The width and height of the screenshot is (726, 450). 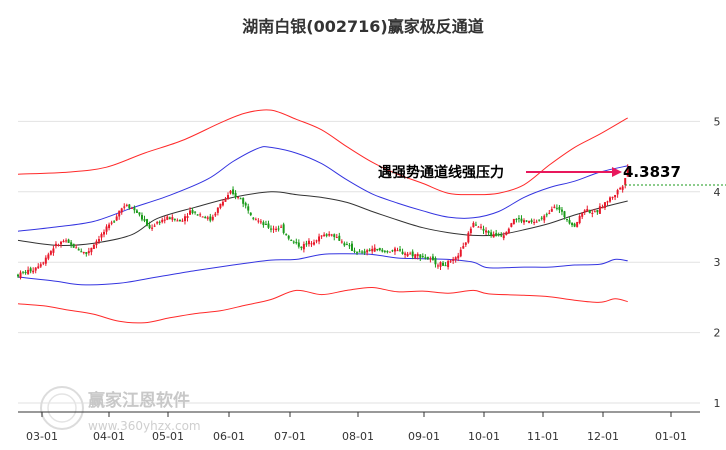 I want to click on lower-channel-line, so click(x=322, y=269).